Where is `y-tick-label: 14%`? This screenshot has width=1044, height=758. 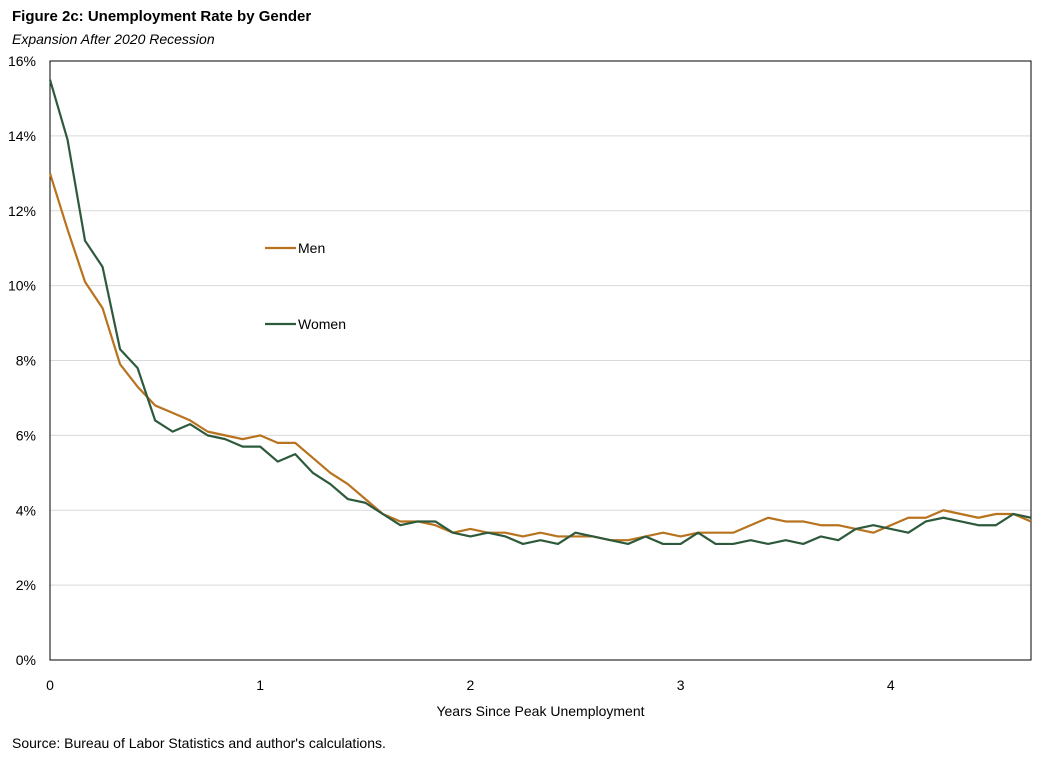
y-tick-label: 14% is located at coordinates (22, 136).